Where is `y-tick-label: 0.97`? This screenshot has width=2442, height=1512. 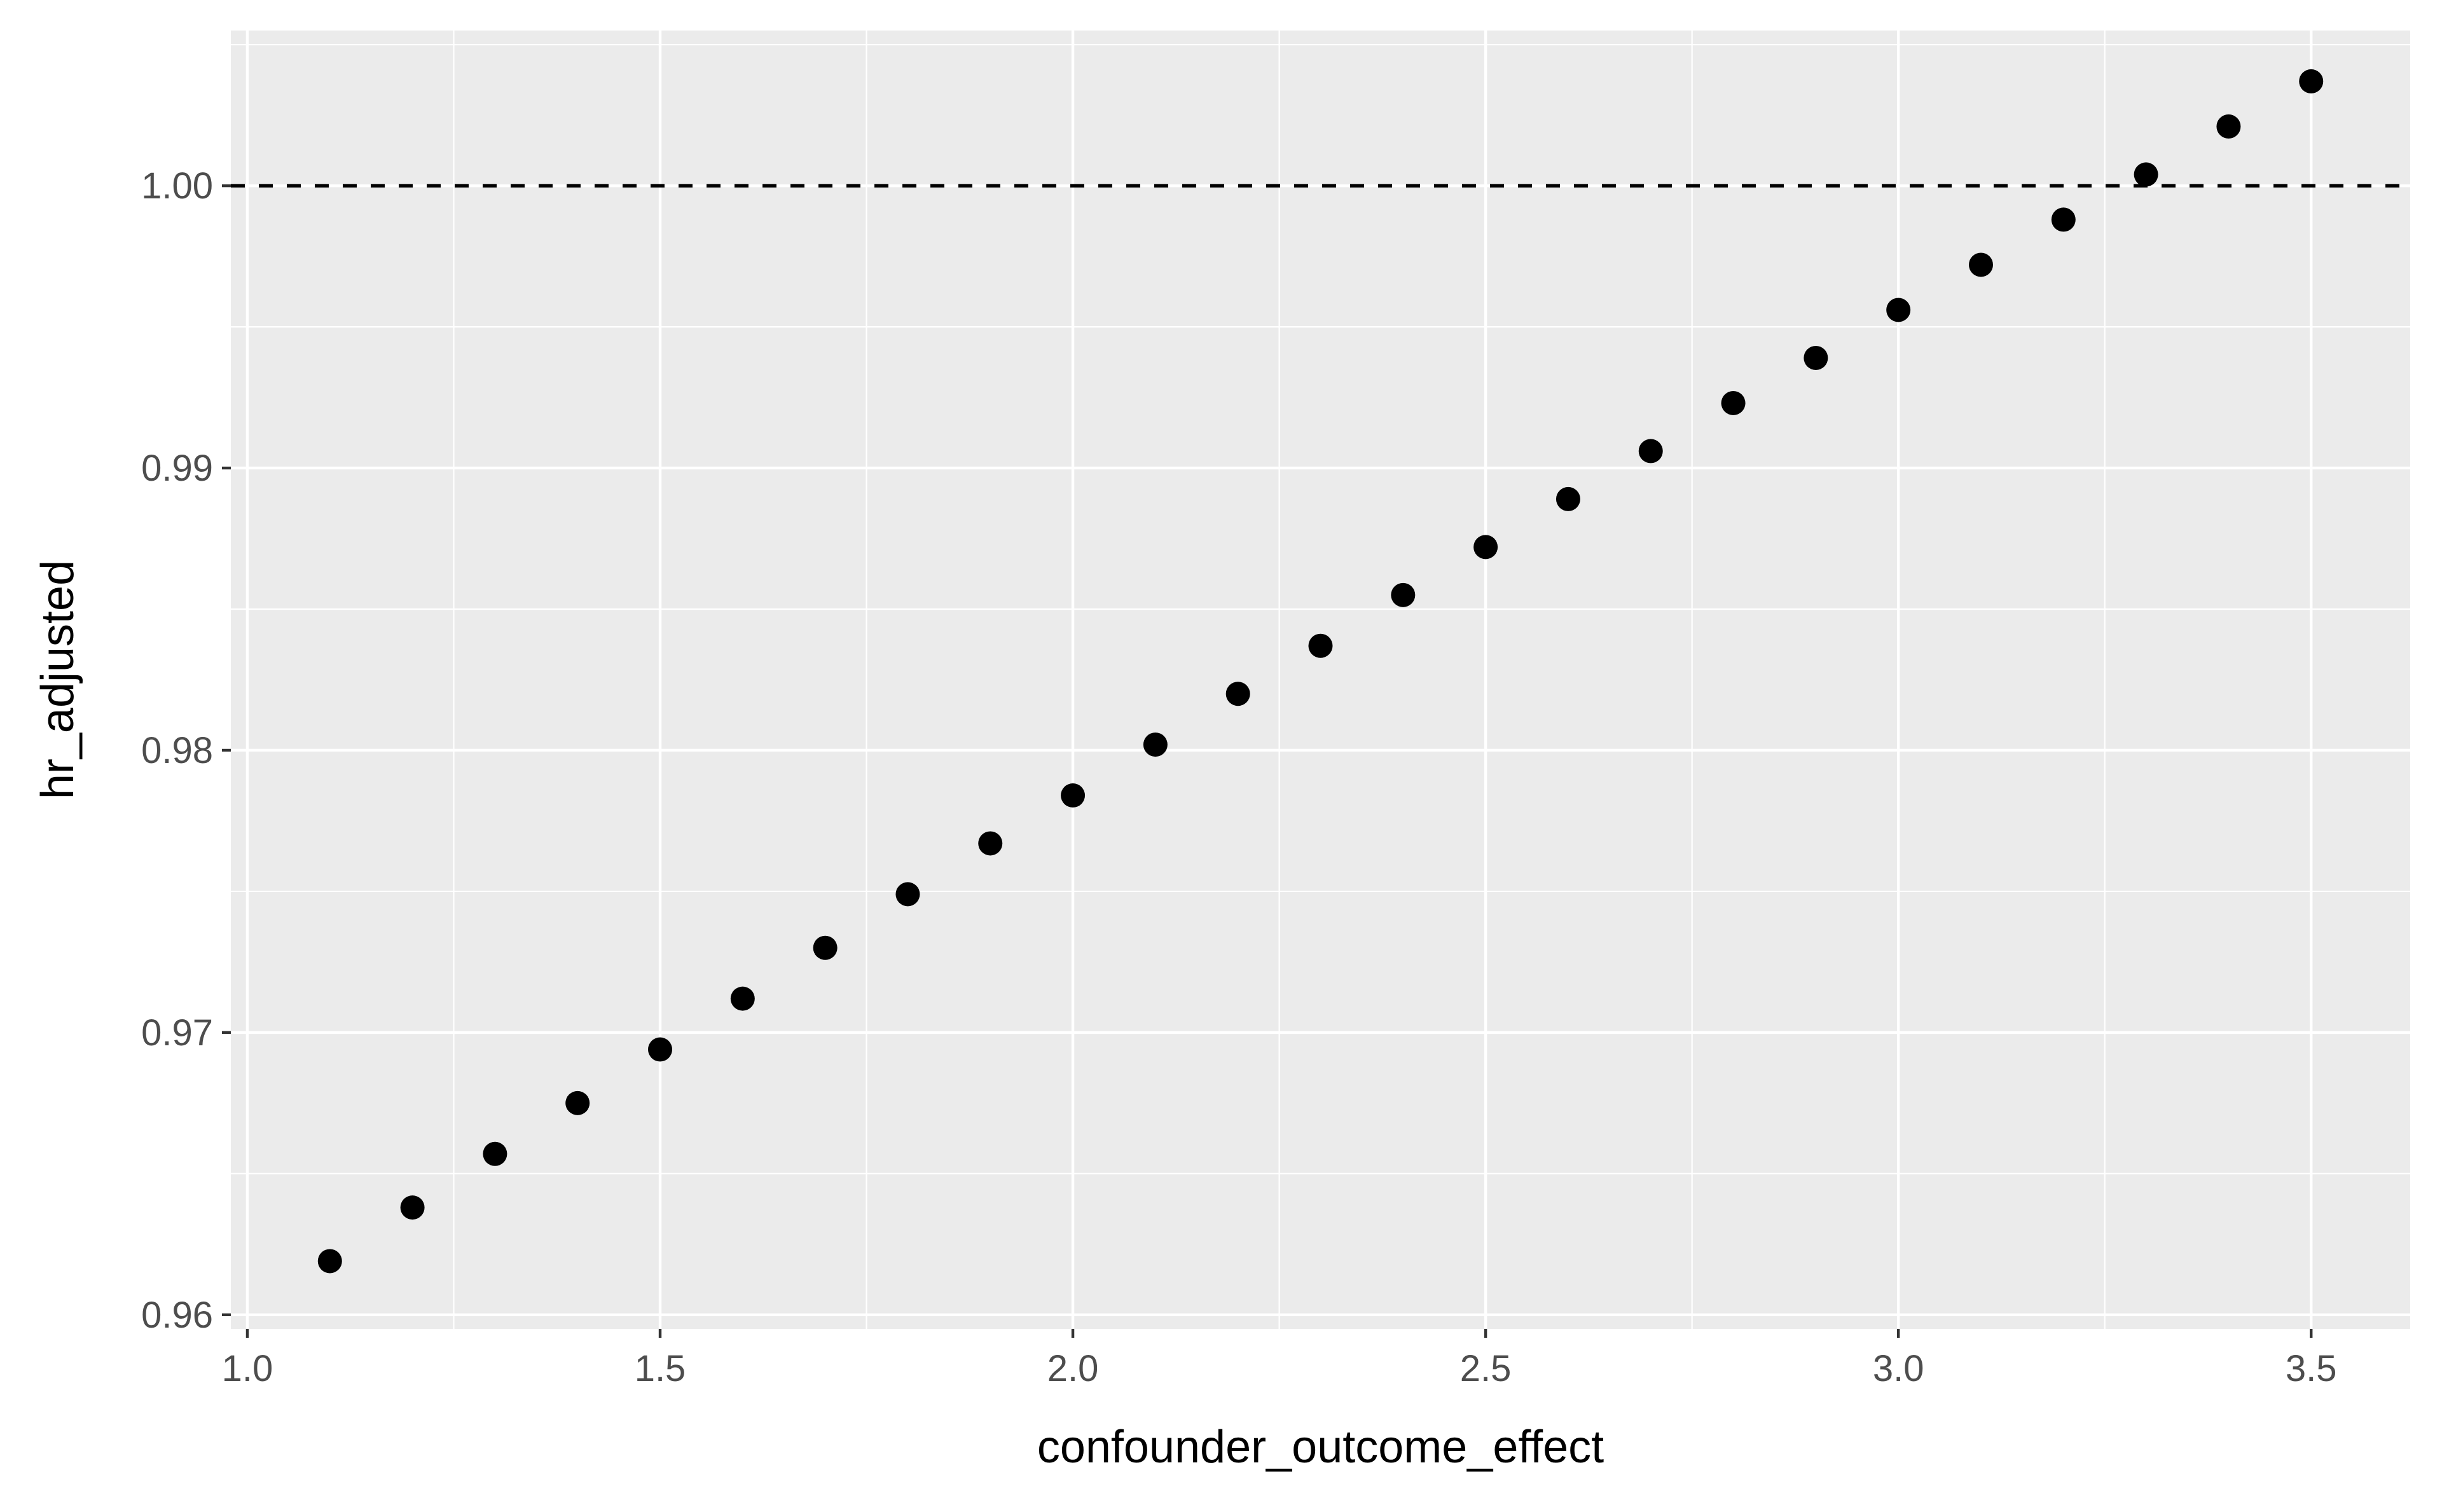
y-tick-label: 0.97 is located at coordinates (177, 1033).